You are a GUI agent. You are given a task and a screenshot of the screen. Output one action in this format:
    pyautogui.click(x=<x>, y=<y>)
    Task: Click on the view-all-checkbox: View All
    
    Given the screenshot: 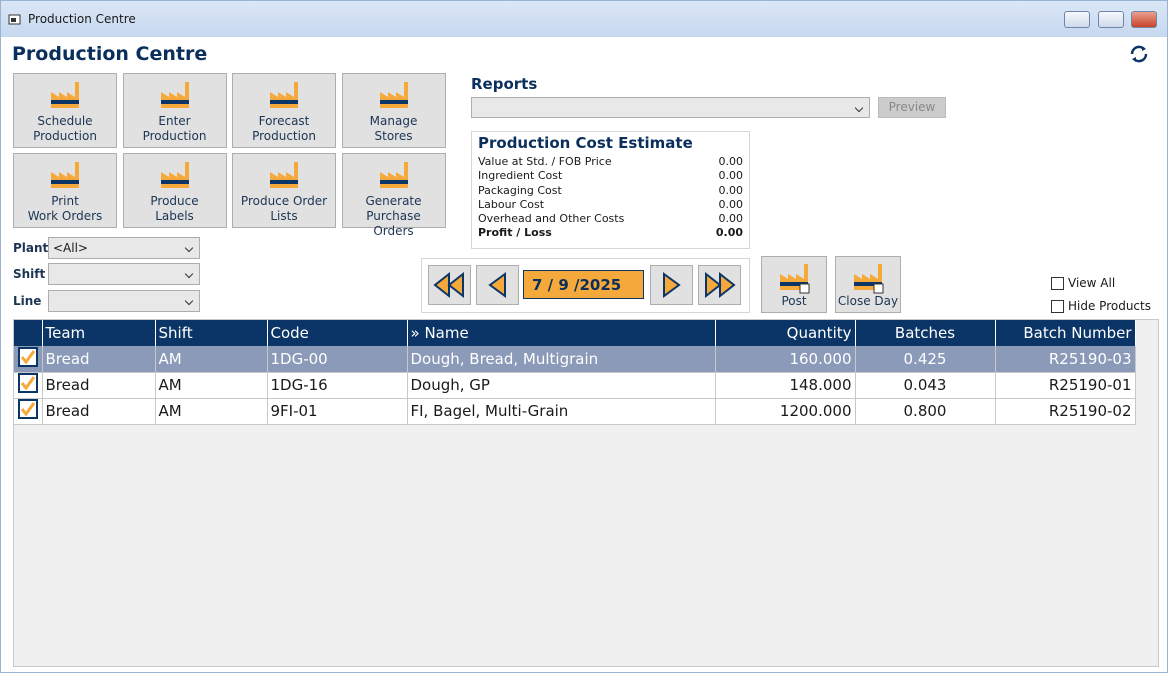 What is the action you would take?
    pyautogui.click(x=1083, y=283)
    